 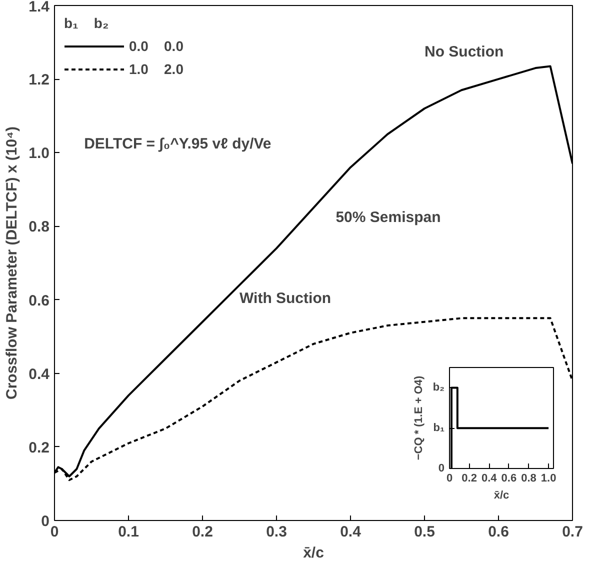 What do you see at coordinates (528, 478) in the screenshot?
I see `x-tick-label: 0.8` at bounding box center [528, 478].